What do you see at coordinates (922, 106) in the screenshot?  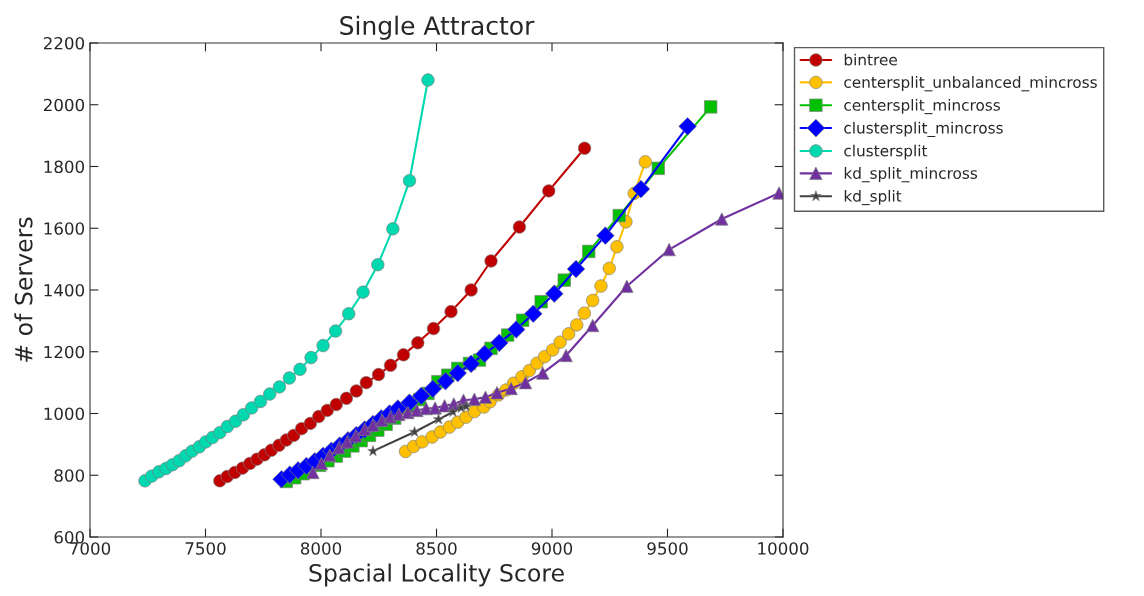 I see `legend-label: centersplit_mincross` at bounding box center [922, 106].